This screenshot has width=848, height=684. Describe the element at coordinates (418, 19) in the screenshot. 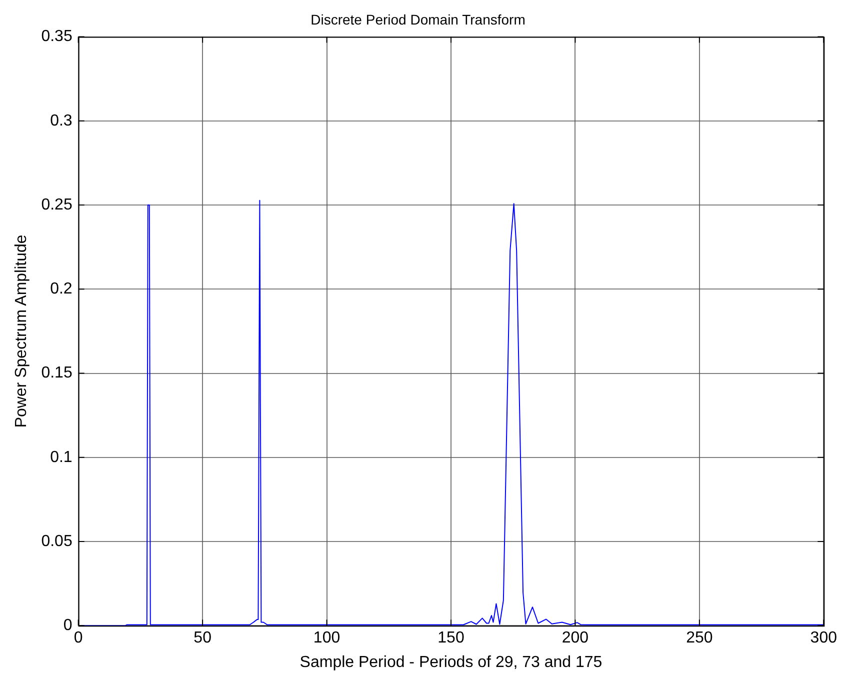

I see `chart-title: Discrete Period Domain Transform` at that location.